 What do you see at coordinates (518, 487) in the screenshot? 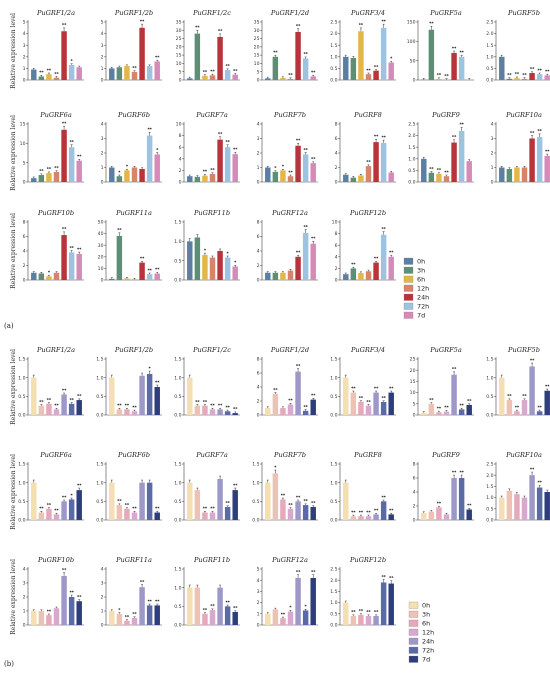
I see `chart-pugrf10a-p2: PuGRF10a 0.0 0.5 1.0 1.5 2.0 2.5 ** **` at bounding box center [518, 487].